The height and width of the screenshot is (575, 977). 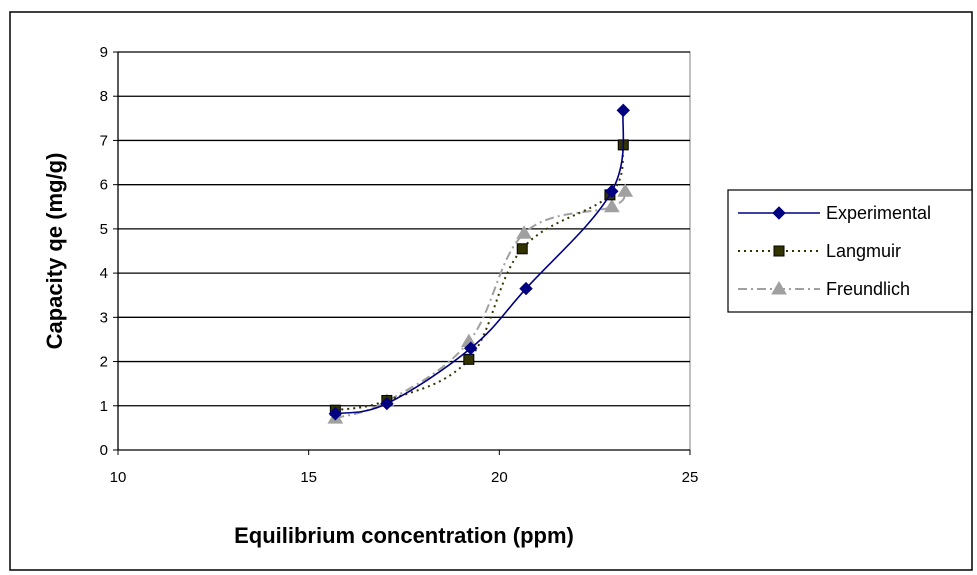 I want to click on x-tick-label: 10, so click(x=118, y=477).